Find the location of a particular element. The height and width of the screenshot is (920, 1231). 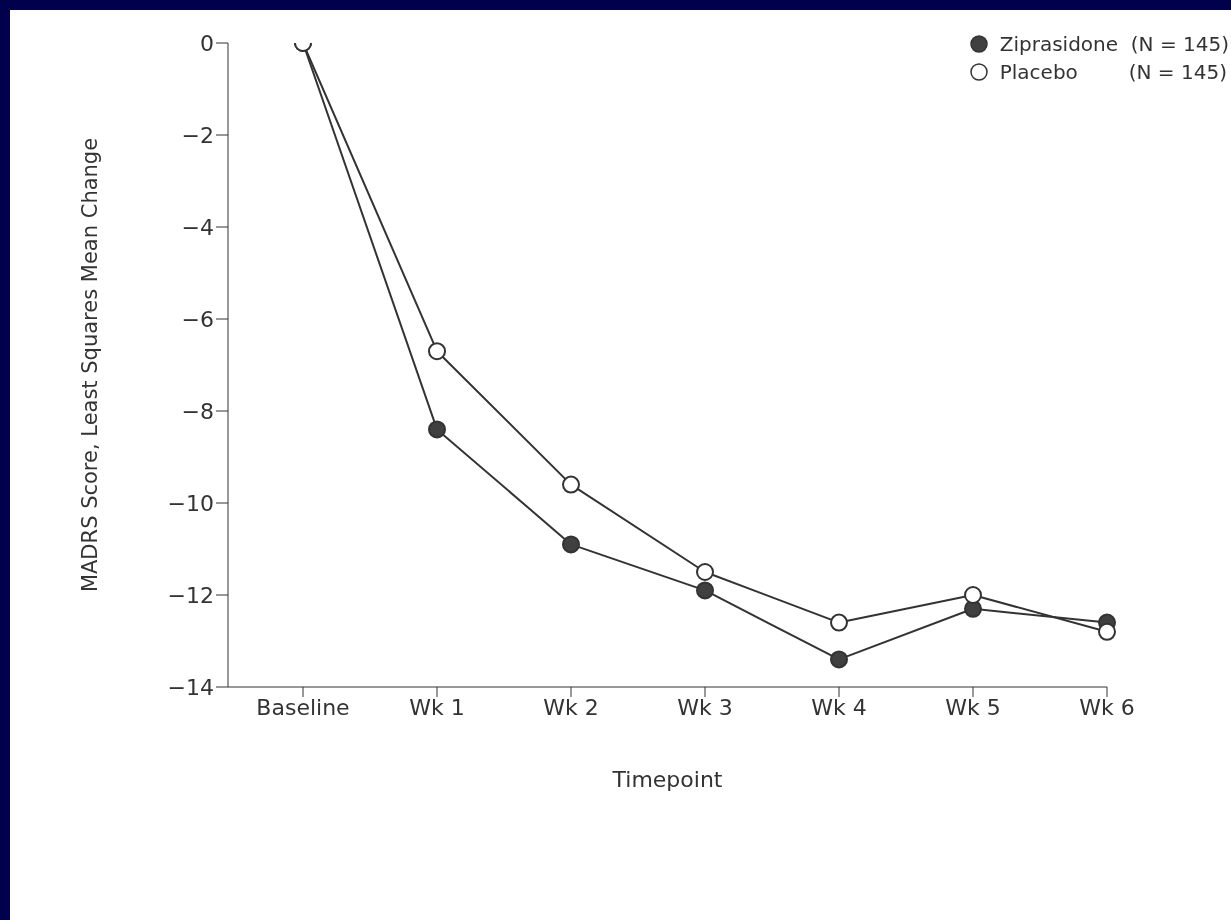

x-tick-label: Wk 5 is located at coordinates (973, 707).